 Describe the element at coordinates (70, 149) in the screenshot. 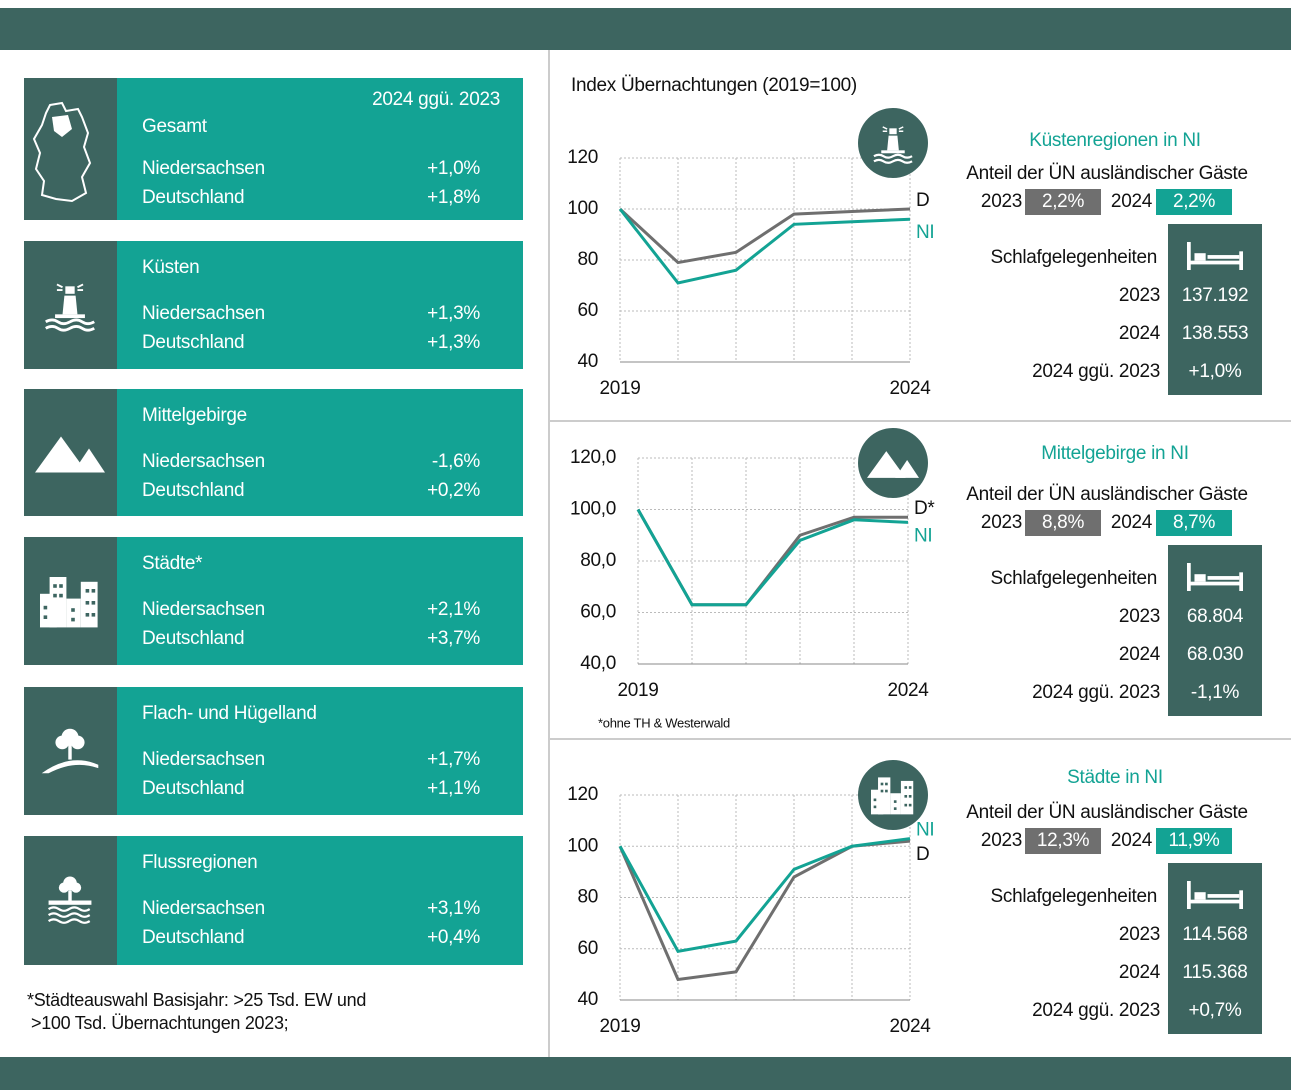

I see `card-icon-box` at that location.